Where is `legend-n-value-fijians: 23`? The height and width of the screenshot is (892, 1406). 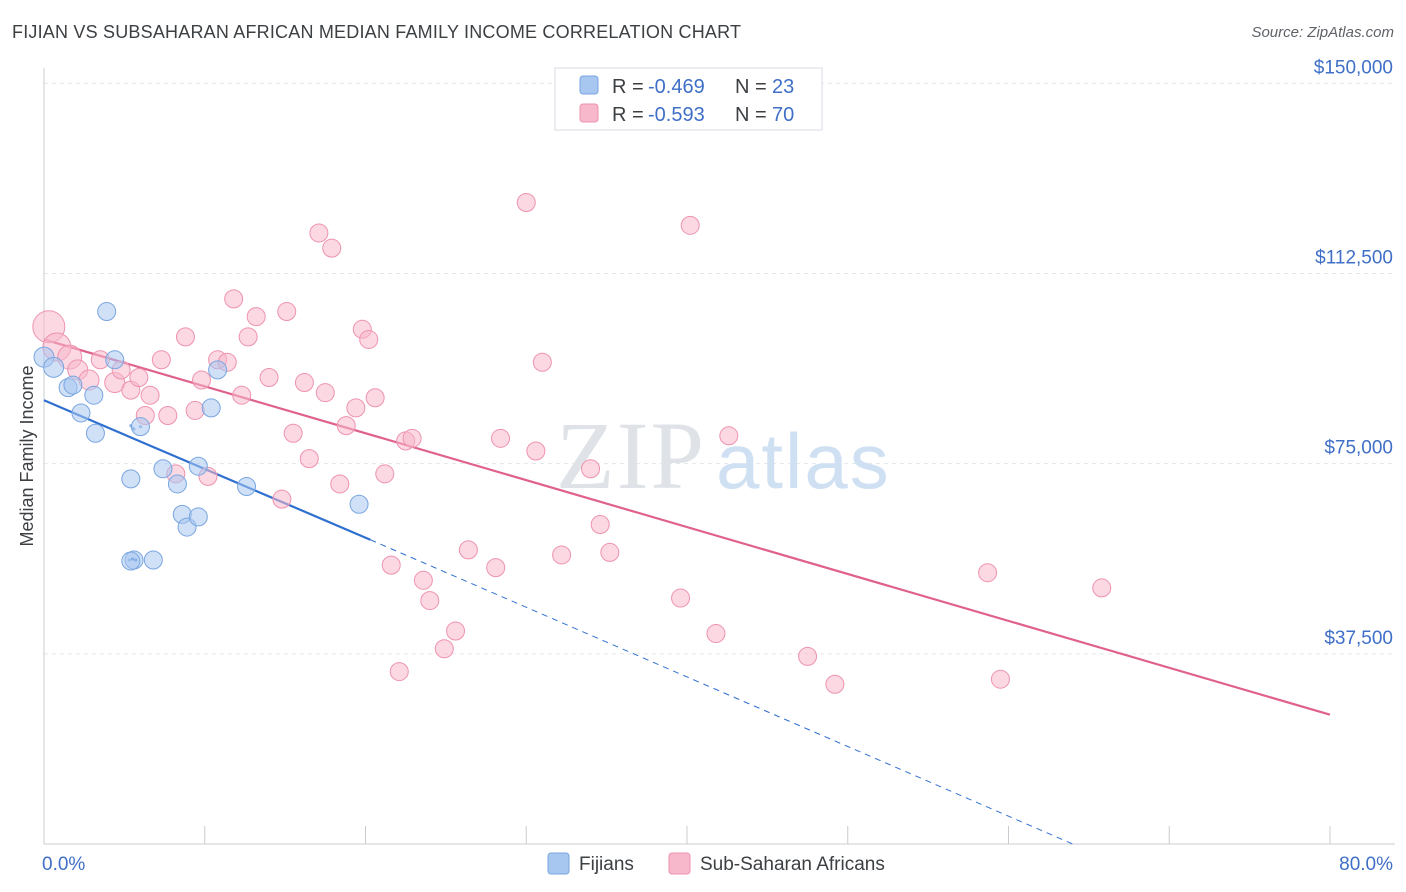
legend-n-value-fijians: 23 is located at coordinates (783, 87).